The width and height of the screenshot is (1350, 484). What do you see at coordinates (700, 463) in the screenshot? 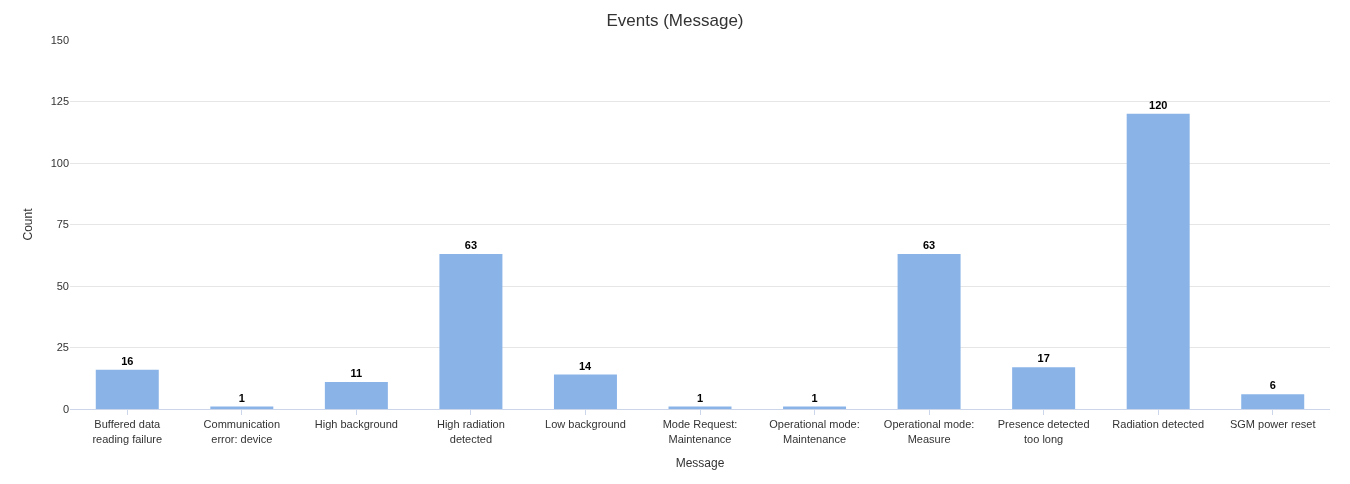
I see `x-axis-title: Message` at bounding box center [700, 463].